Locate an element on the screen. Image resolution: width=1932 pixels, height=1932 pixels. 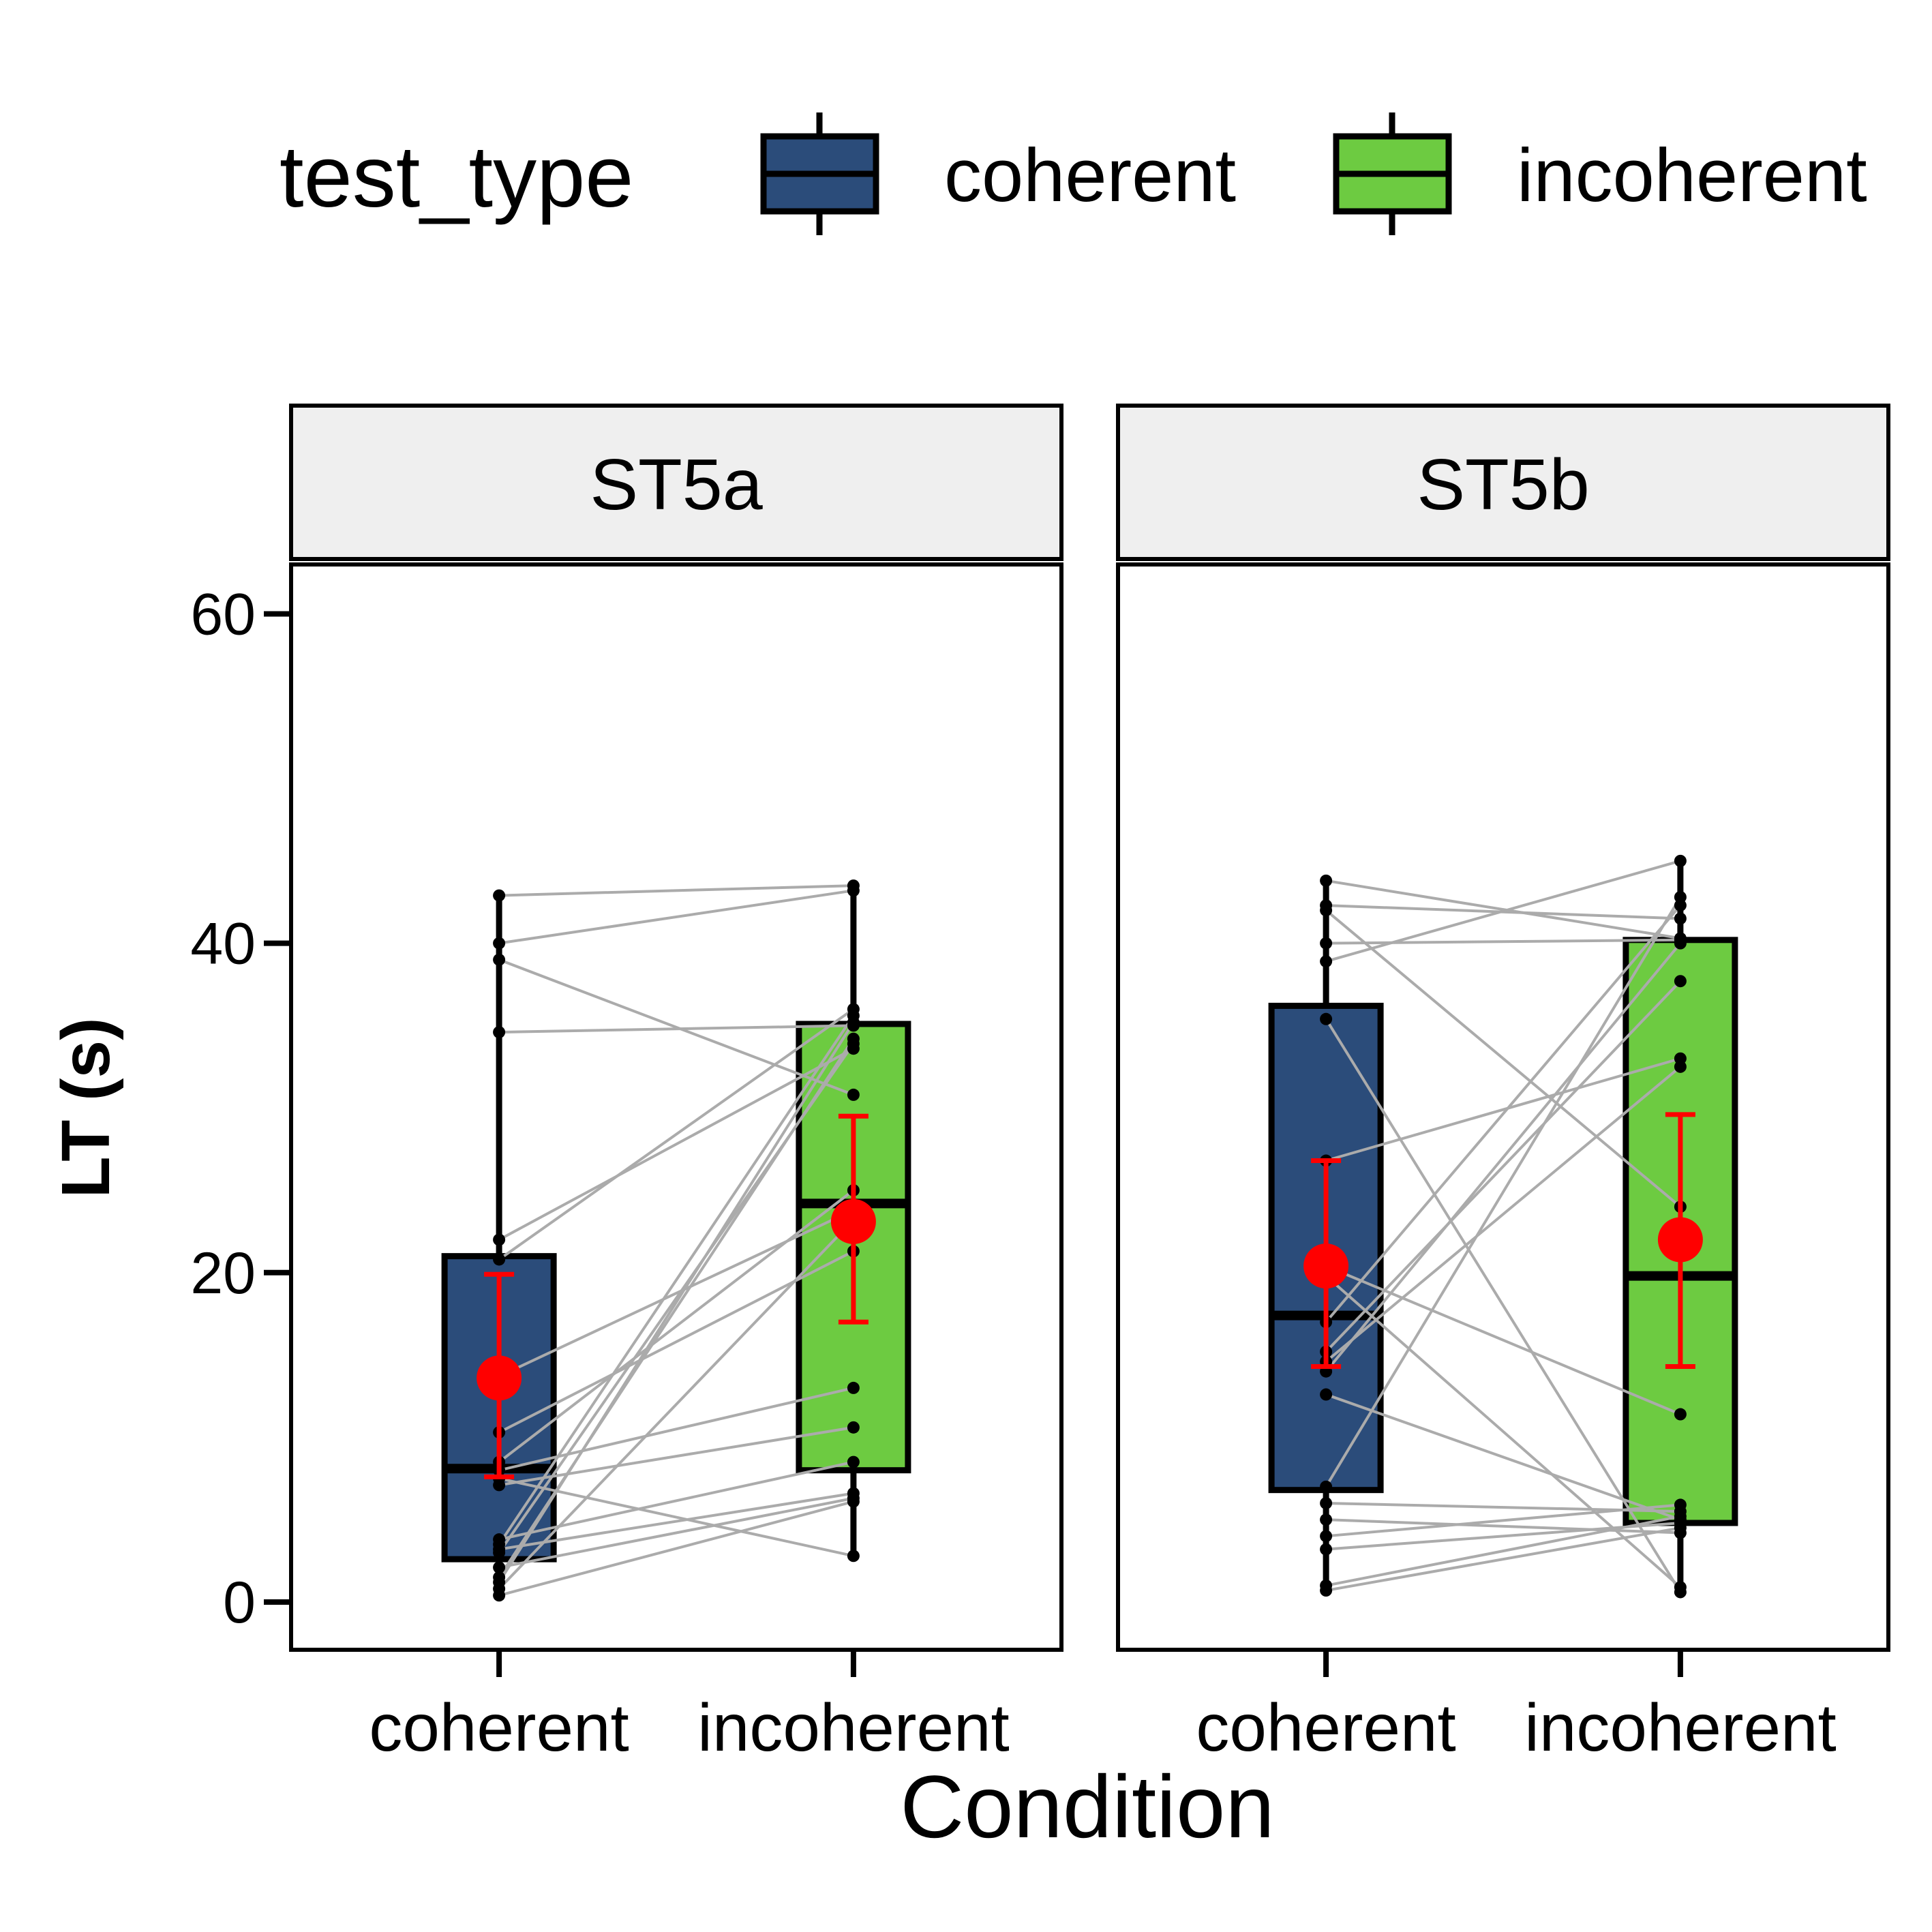
facet-label: ST5a is located at coordinates (676, 484).